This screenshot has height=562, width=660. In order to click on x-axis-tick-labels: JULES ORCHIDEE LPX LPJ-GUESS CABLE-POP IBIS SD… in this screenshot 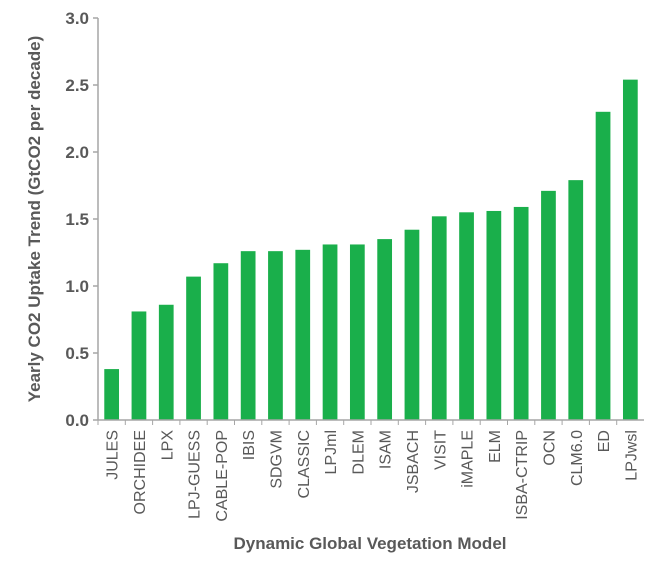, I will do `click(368, 471)`.